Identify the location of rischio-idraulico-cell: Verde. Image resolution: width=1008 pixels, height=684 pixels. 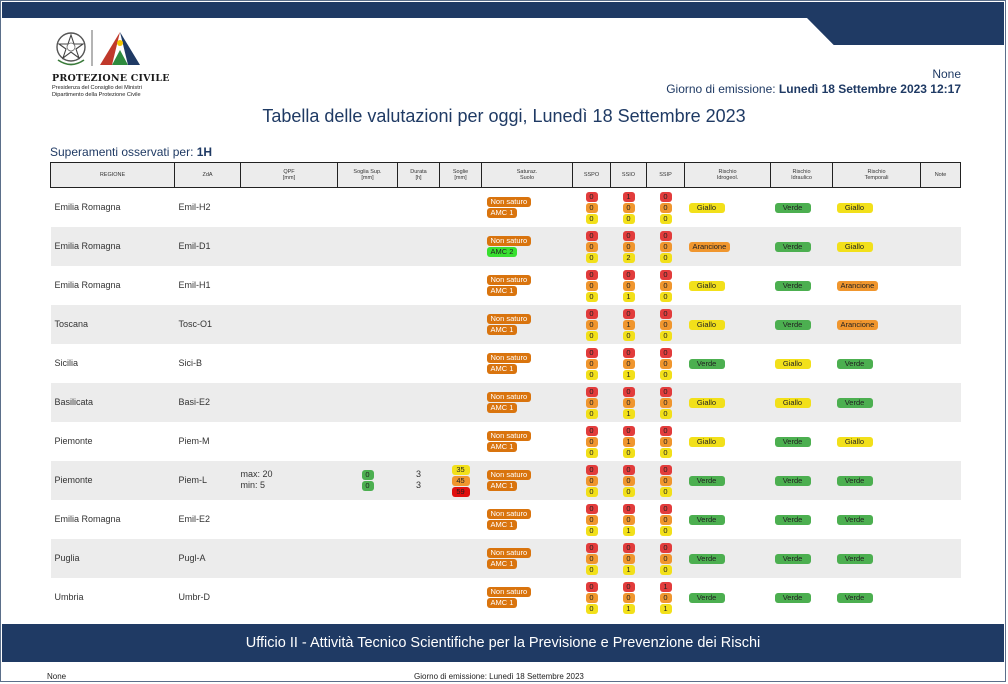
(802, 441).